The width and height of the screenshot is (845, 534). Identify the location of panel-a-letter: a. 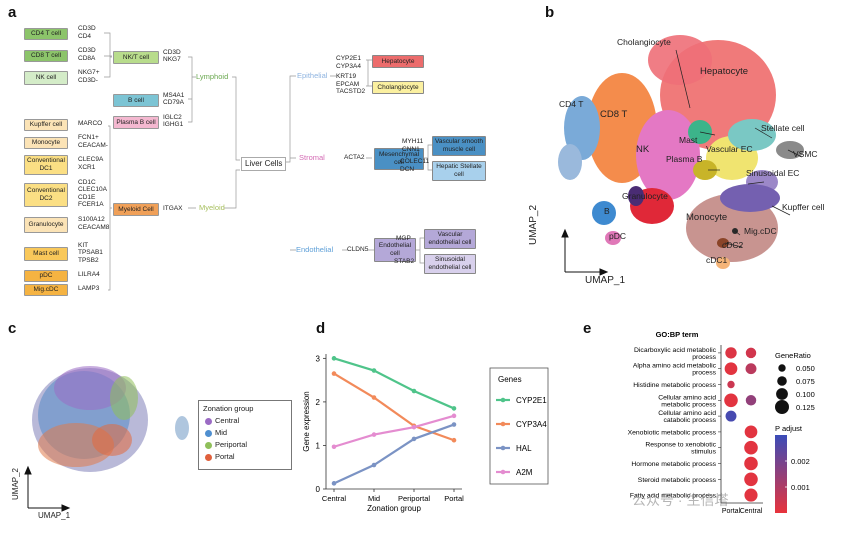
(12, 12).